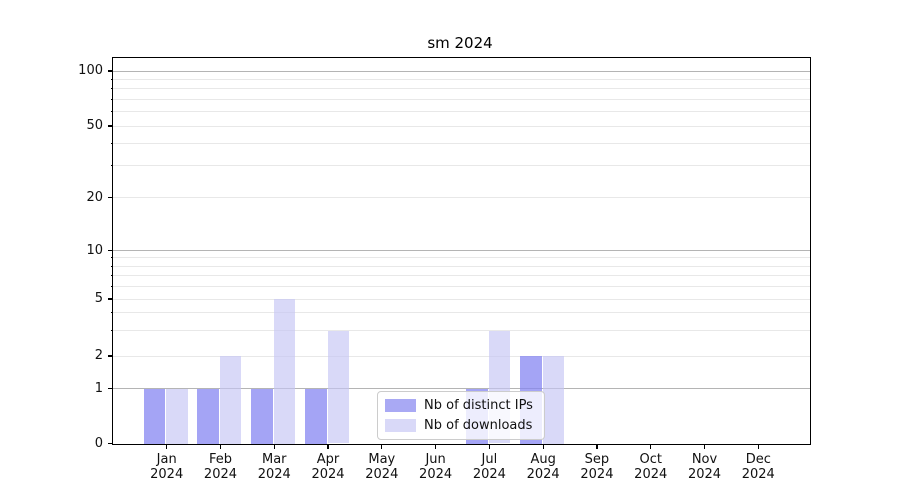 The width and height of the screenshot is (900, 500). Describe the element at coordinates (758, 466) in the screenshot. I see `x-tick-label: Dec 2024` at that location.